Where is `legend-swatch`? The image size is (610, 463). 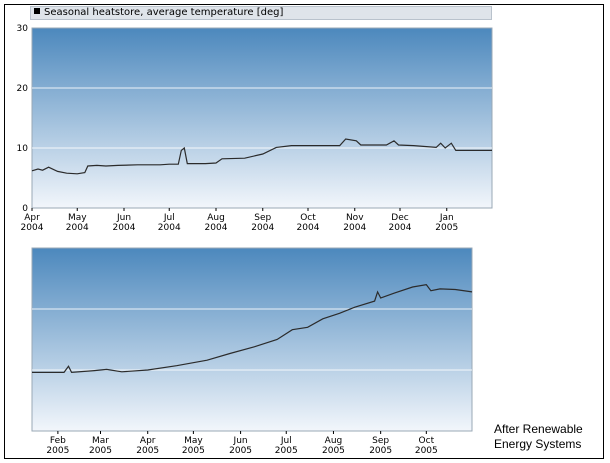
legend-swatch is located at coordinates (37, 11).